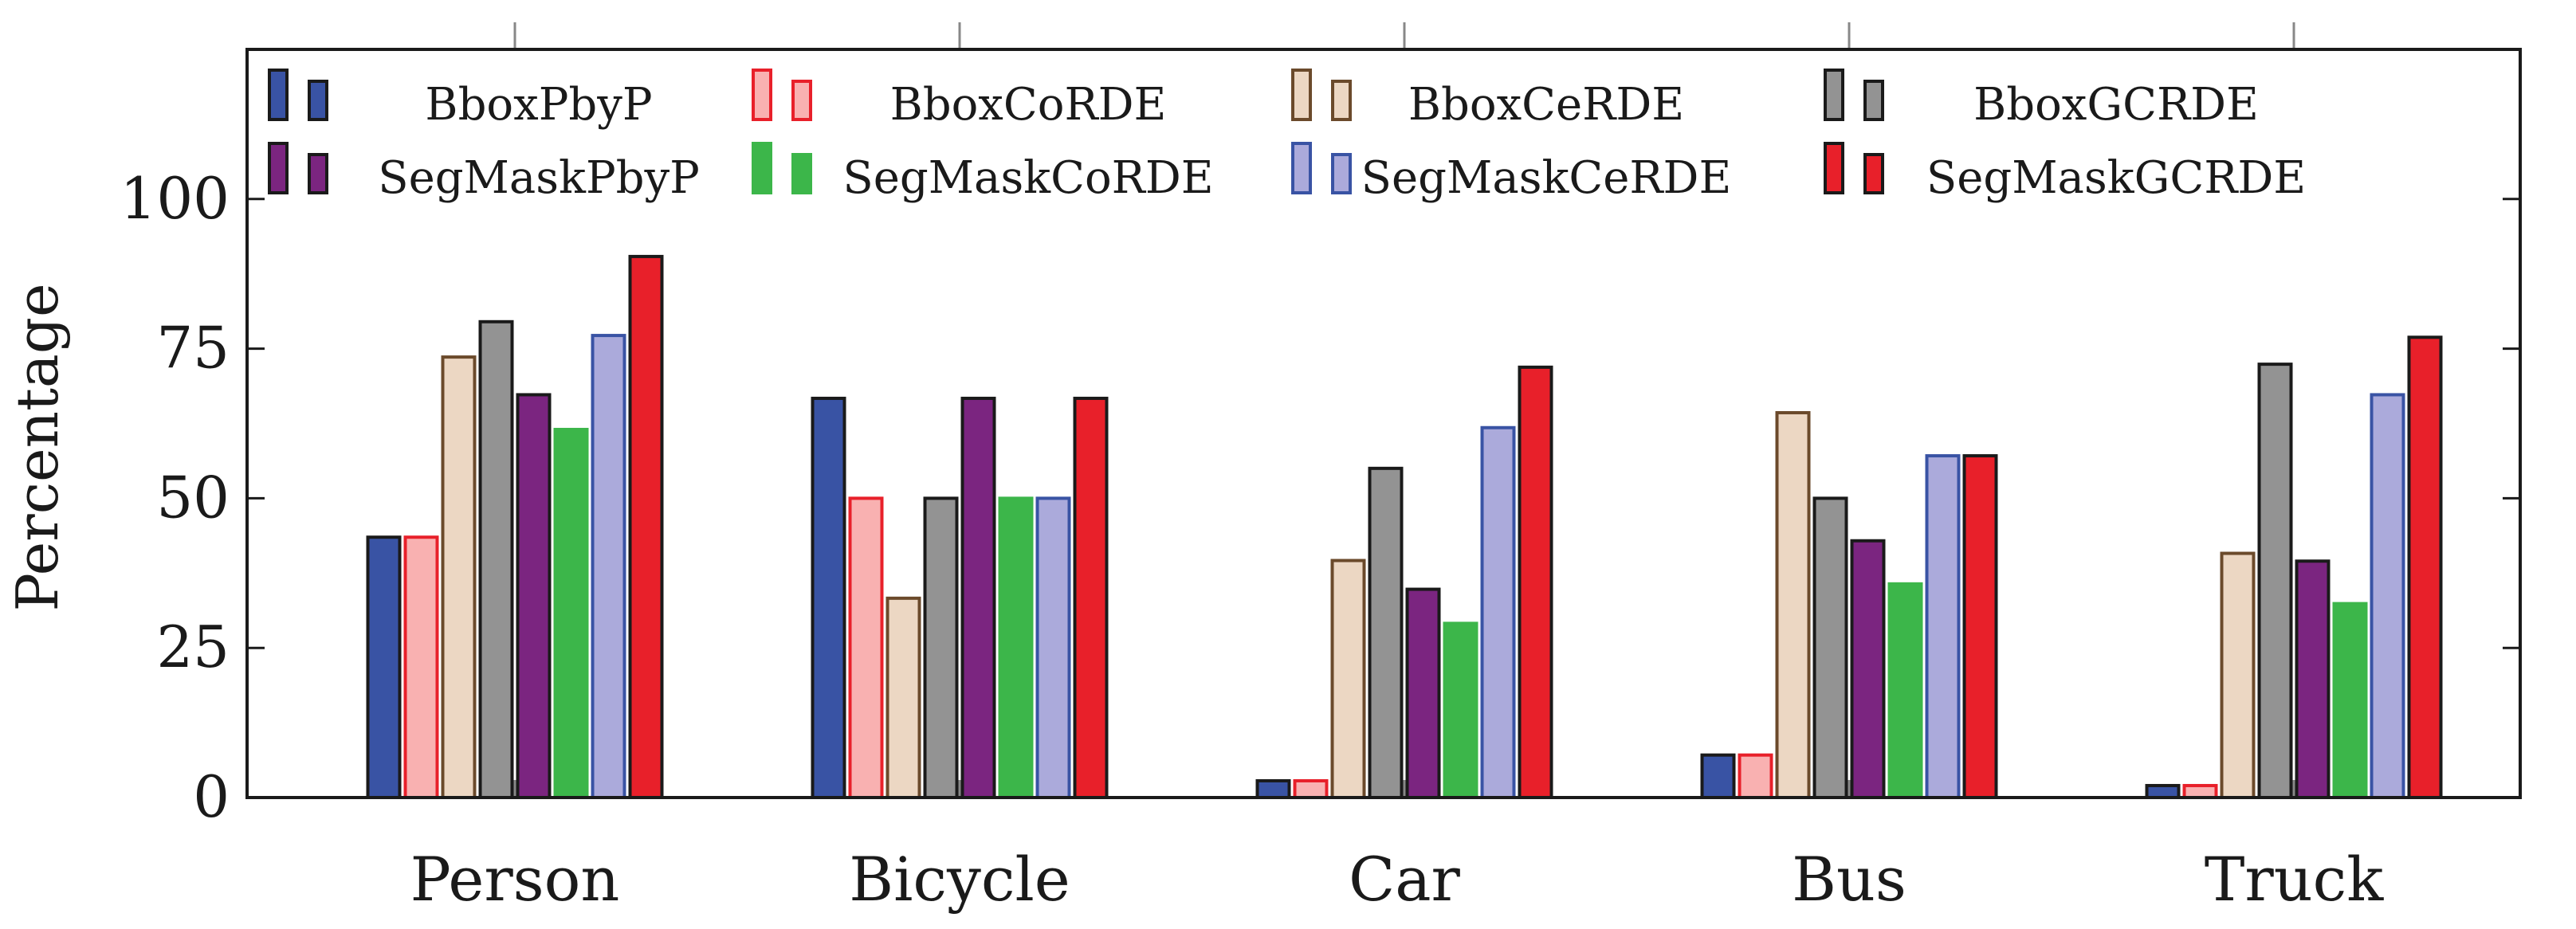 The height and width of the screenshot is (929, 2576). I want to click on bar-bboxpbyp-car, so click(1273, 788).